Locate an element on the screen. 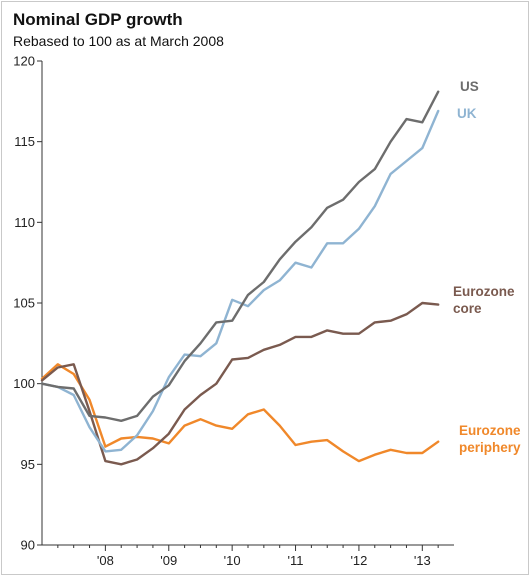 This screenshot has height=578, width=532. y-tick-label: 110 is located at coordinates (24, 222).